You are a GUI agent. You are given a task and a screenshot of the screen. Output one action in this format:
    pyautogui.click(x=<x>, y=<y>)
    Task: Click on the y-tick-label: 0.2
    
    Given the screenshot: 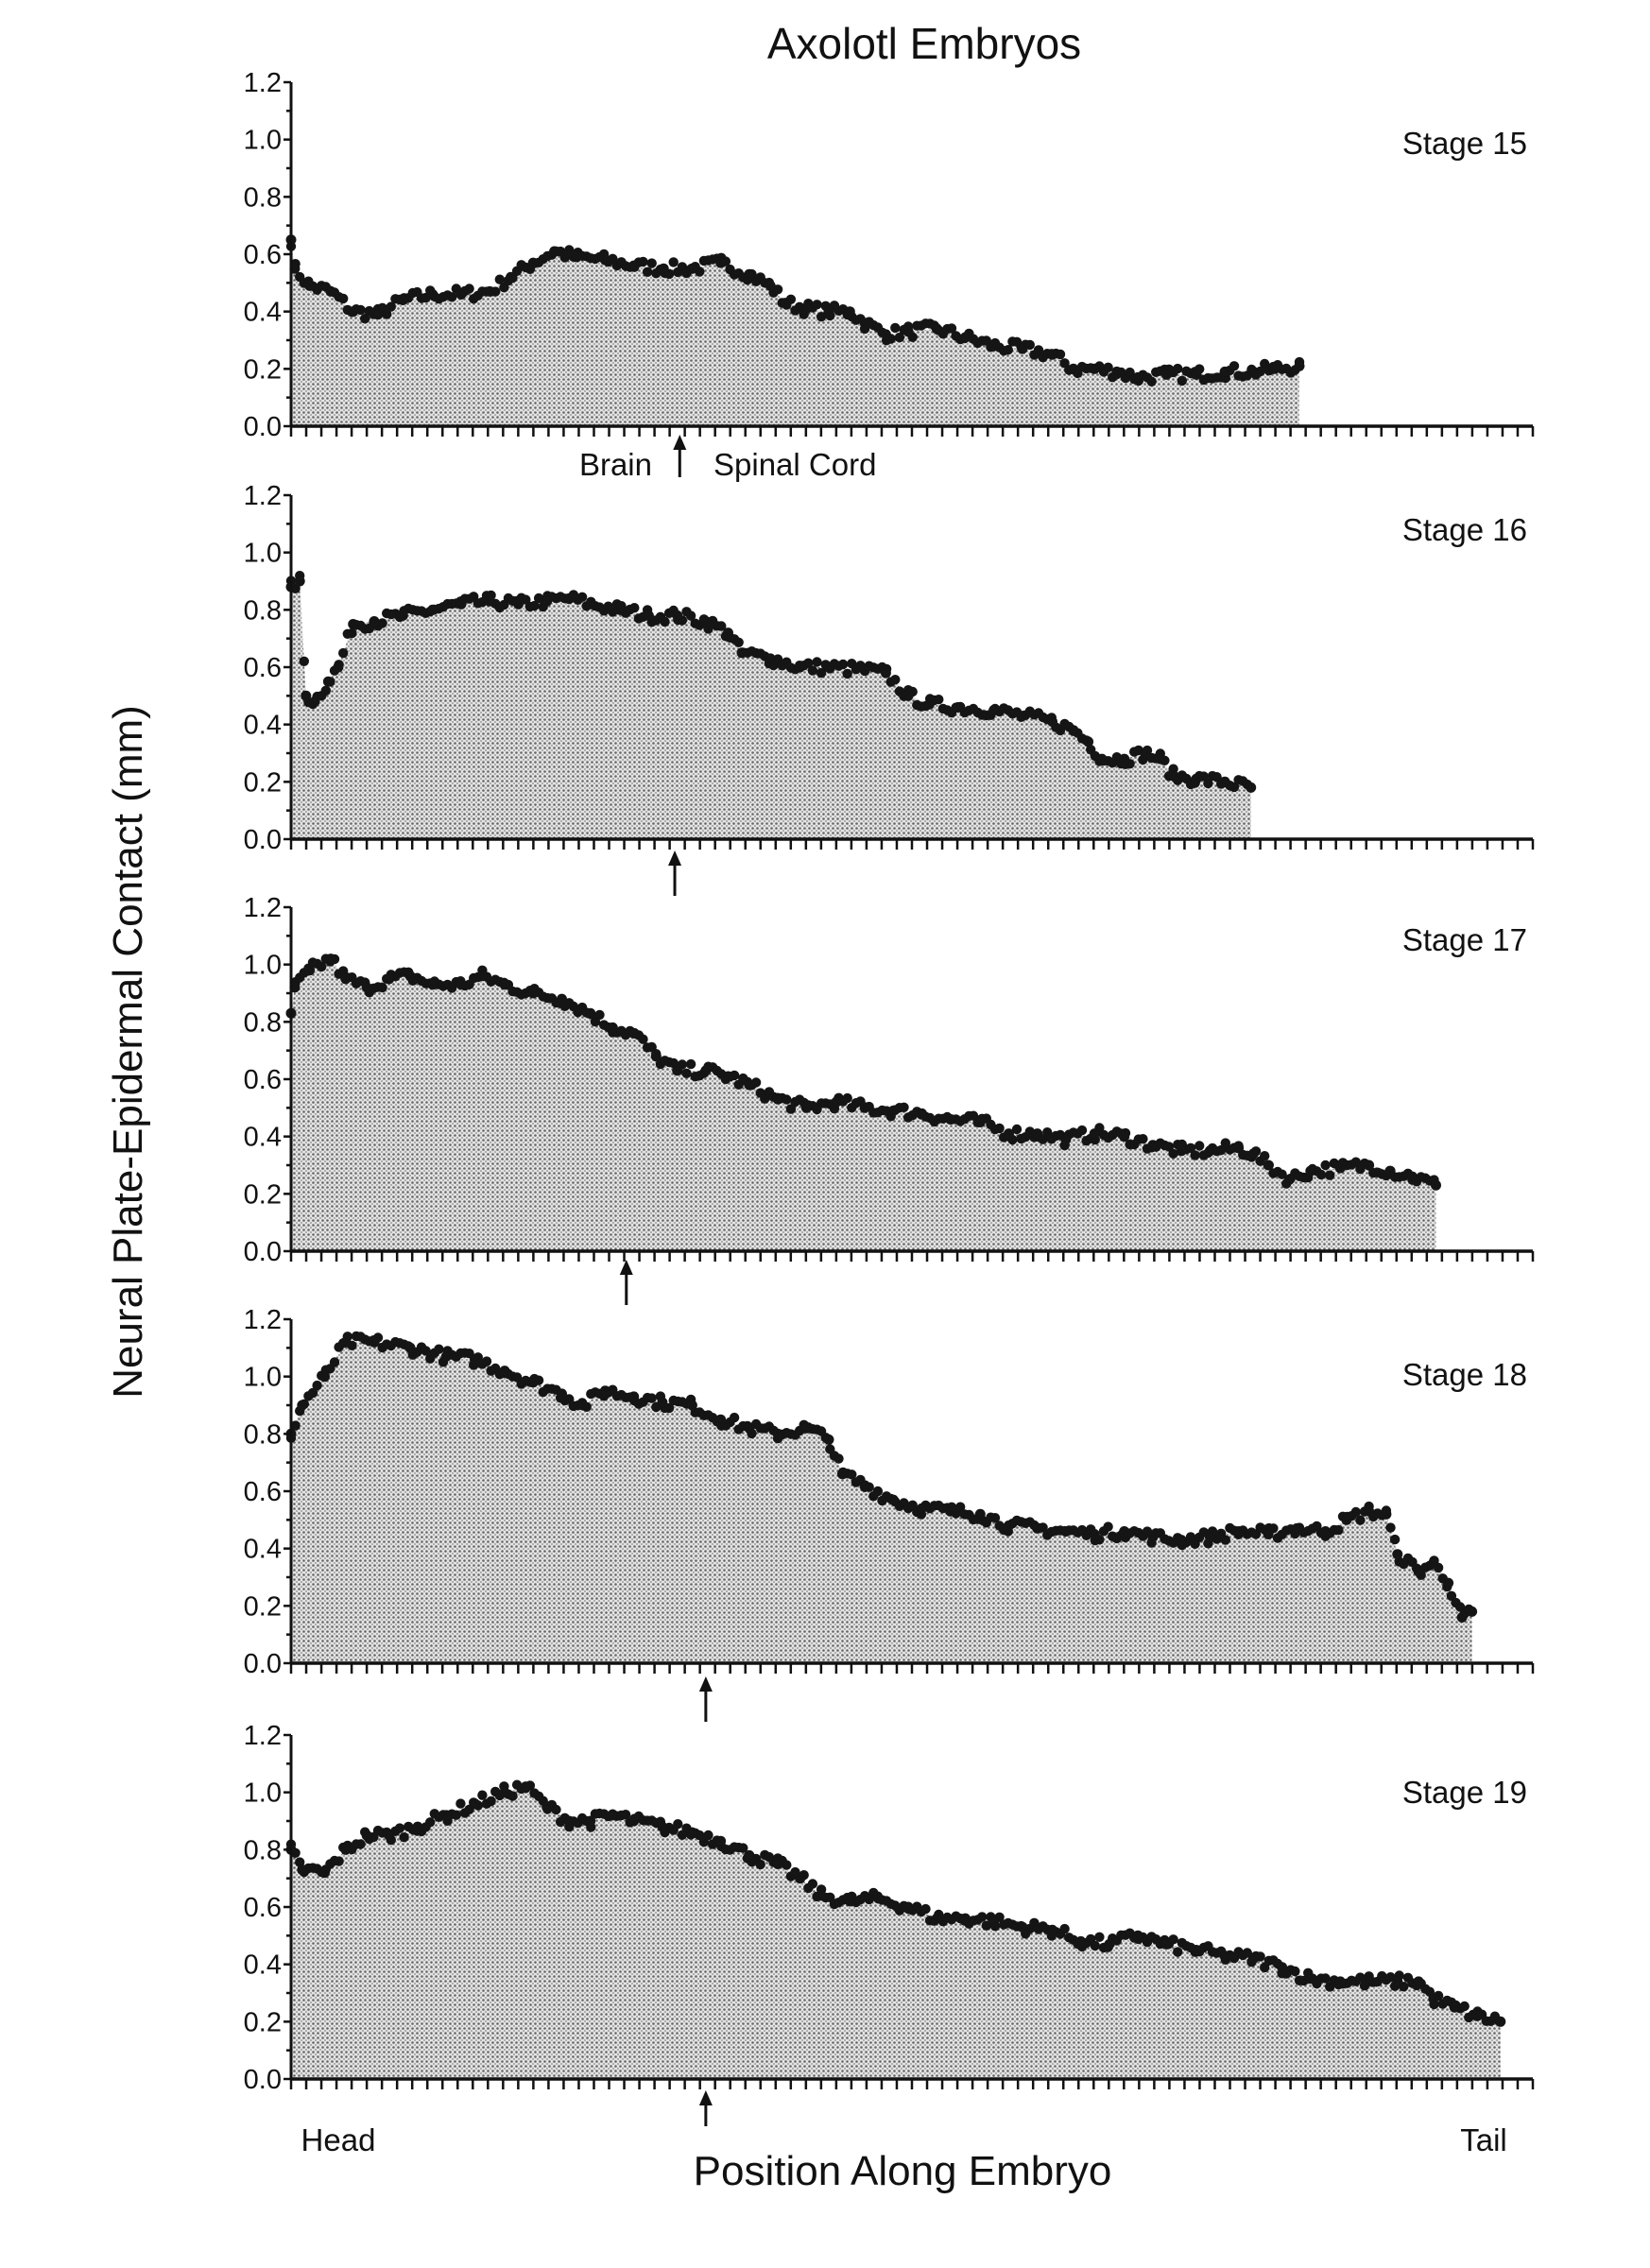 What is the action you would take?
    pyautogui.click(x=263, y=2022)
    